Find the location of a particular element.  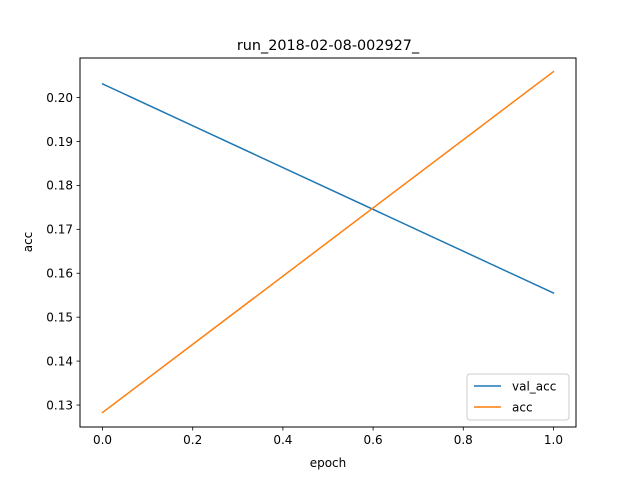

x-tick-label: 0.4 is located at coordinates (282, 440).